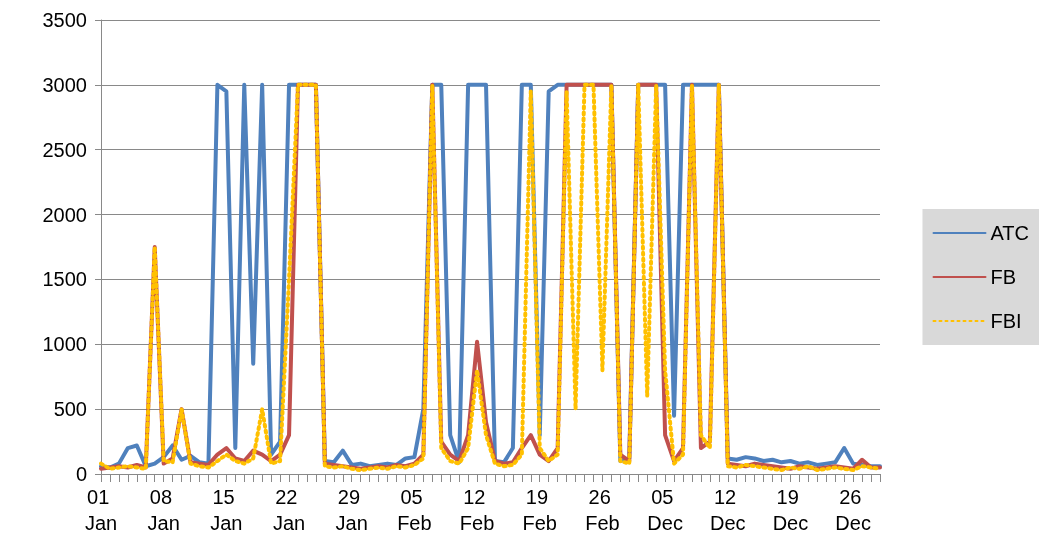 The image size is (1051, 554). Describe the element at coordinates (289, 510) in the screenshot. I see `x-tick-label: 22 Jan` at that location.